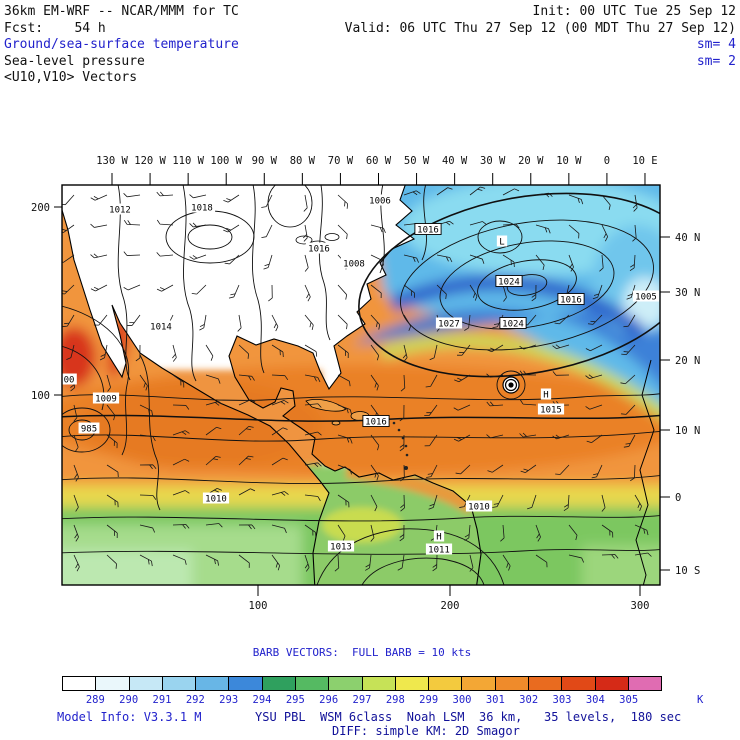 The image size is (740, 740). Describe the element at coordinates (449, 324) in the screenshot. I see `contour-label: 1027` at that location.